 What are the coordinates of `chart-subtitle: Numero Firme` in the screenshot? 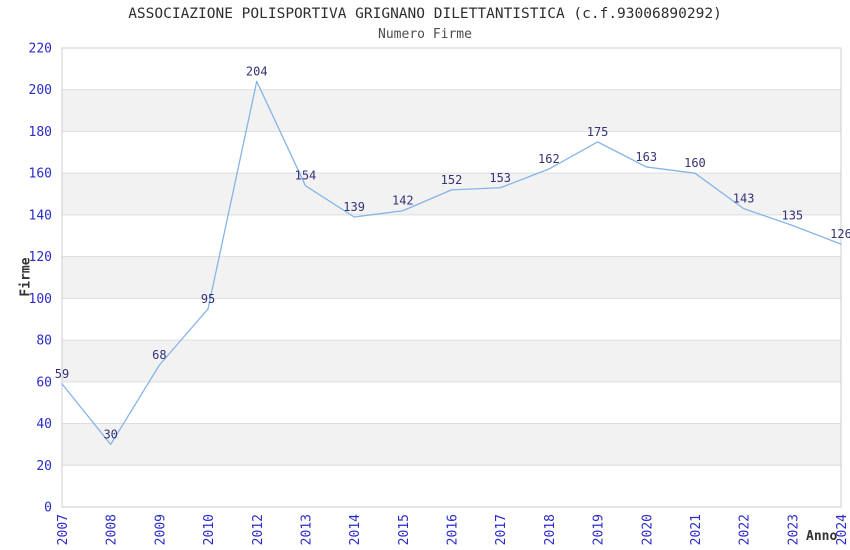 It's located at (425, 34).